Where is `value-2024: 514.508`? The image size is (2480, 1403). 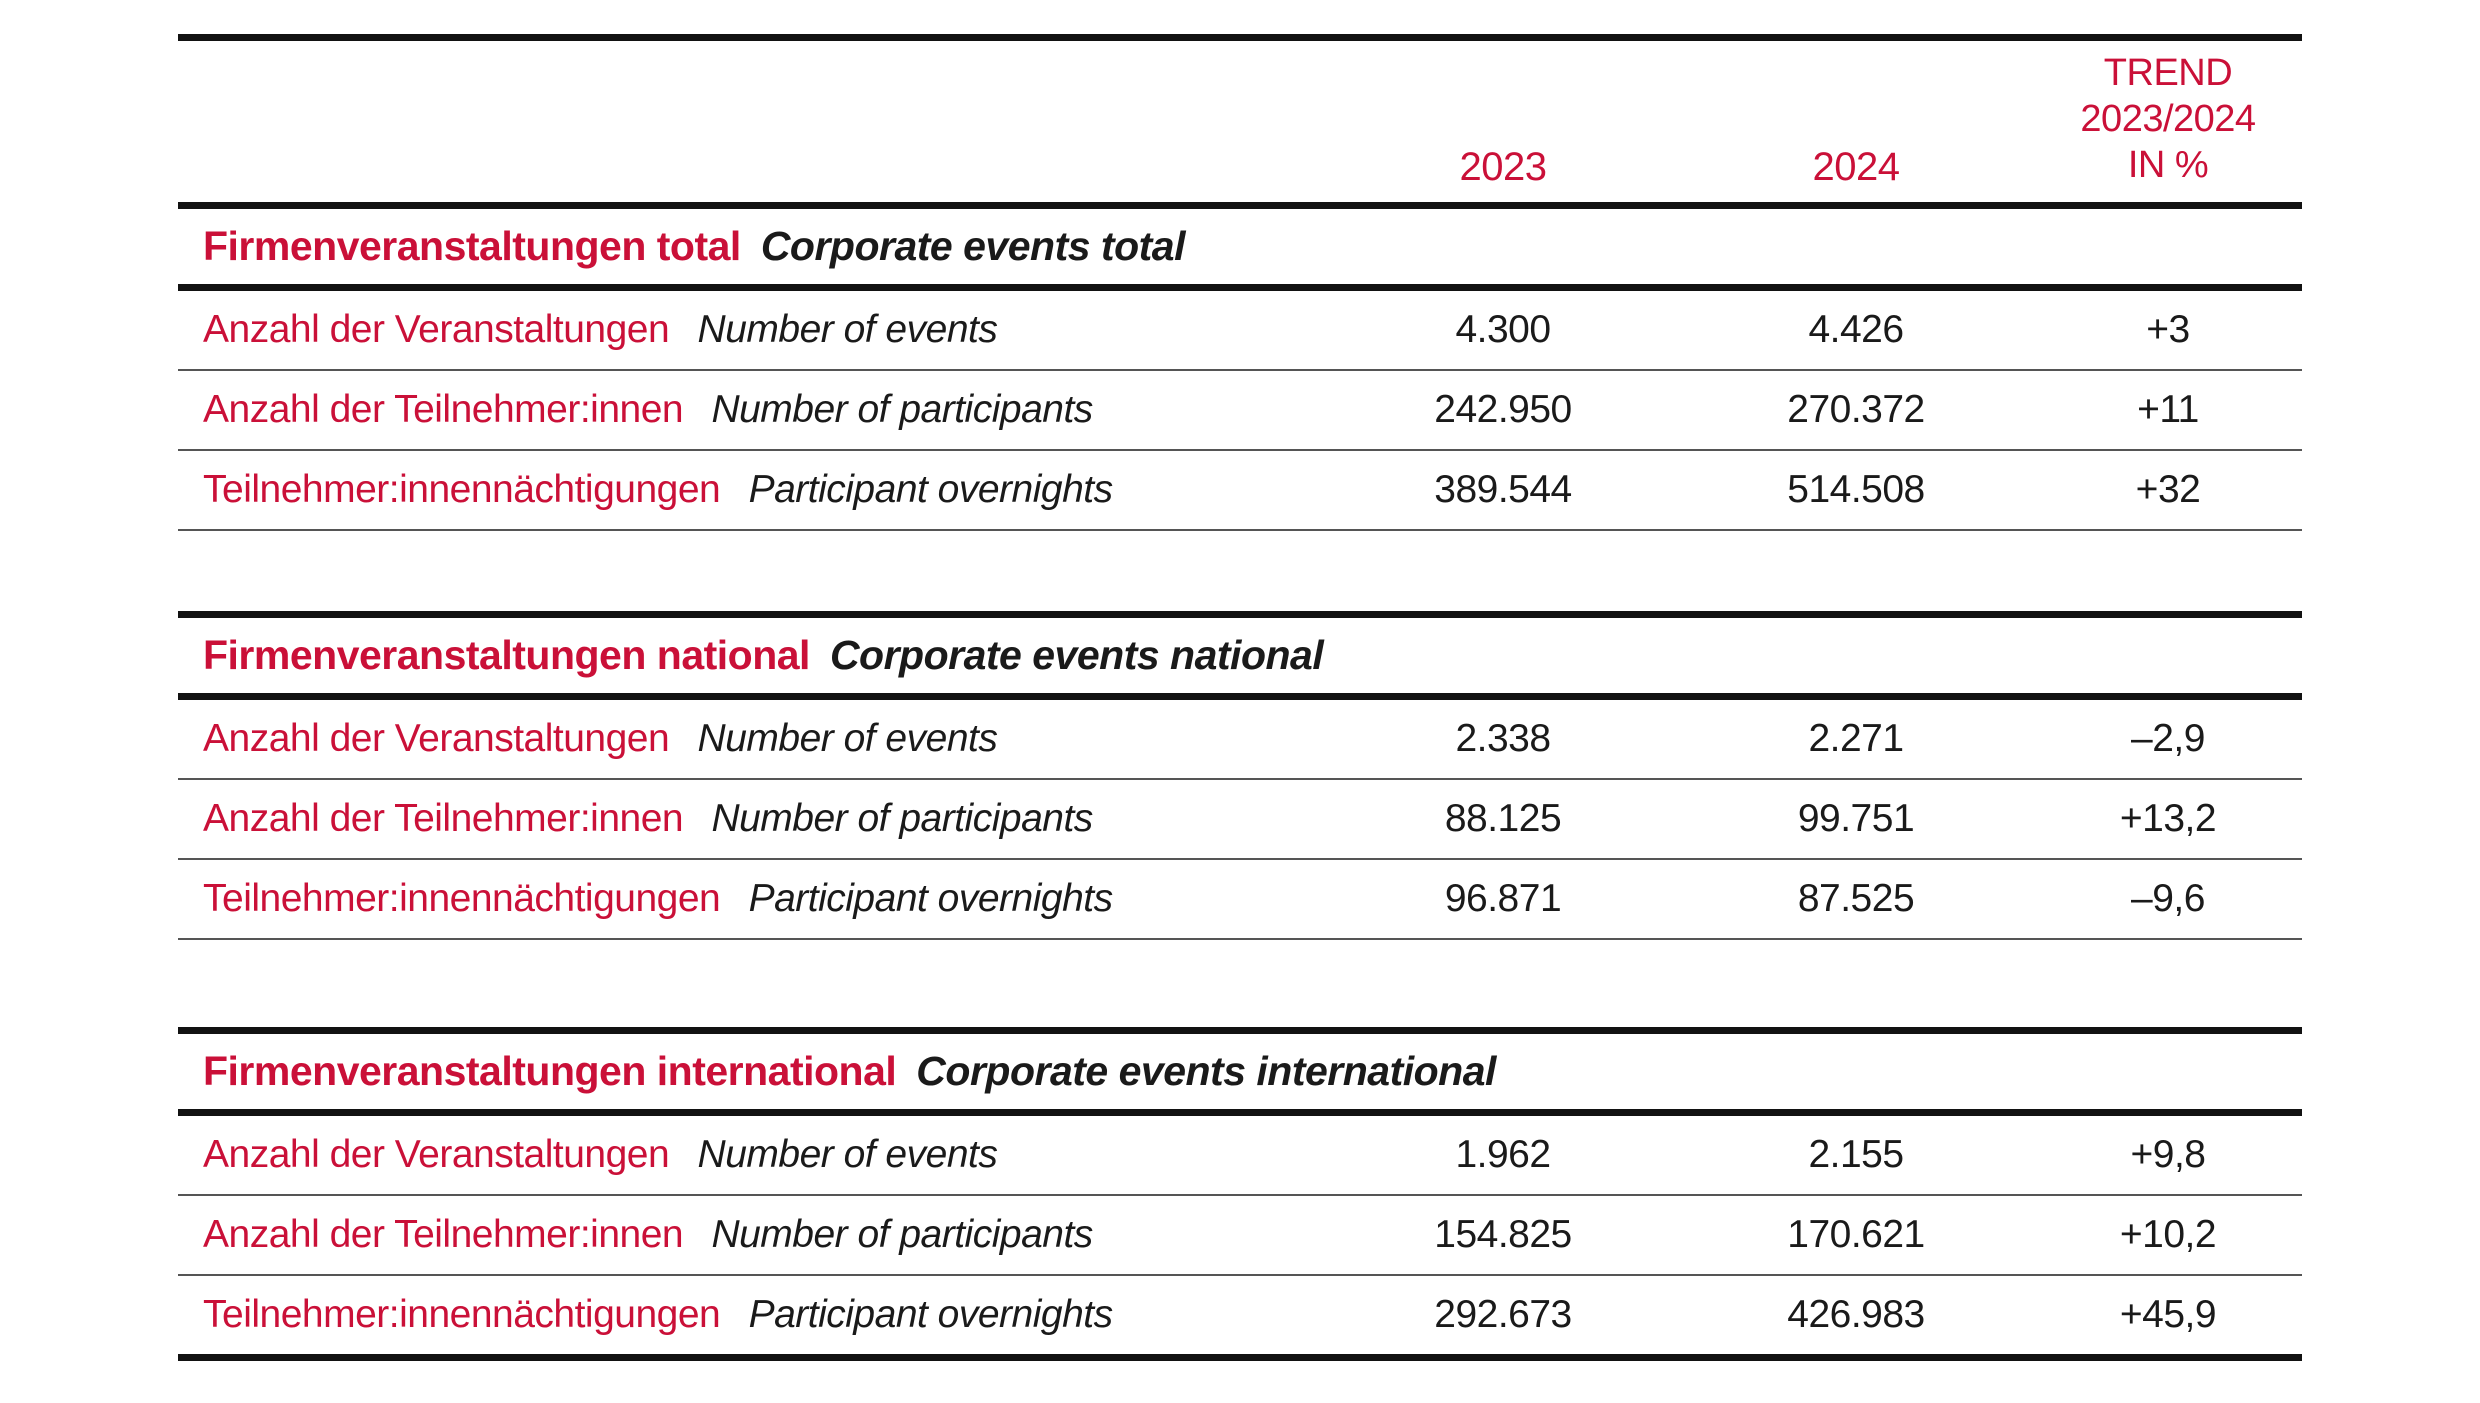 value-2024: 514.508 is located at coordinates (1856, 489).